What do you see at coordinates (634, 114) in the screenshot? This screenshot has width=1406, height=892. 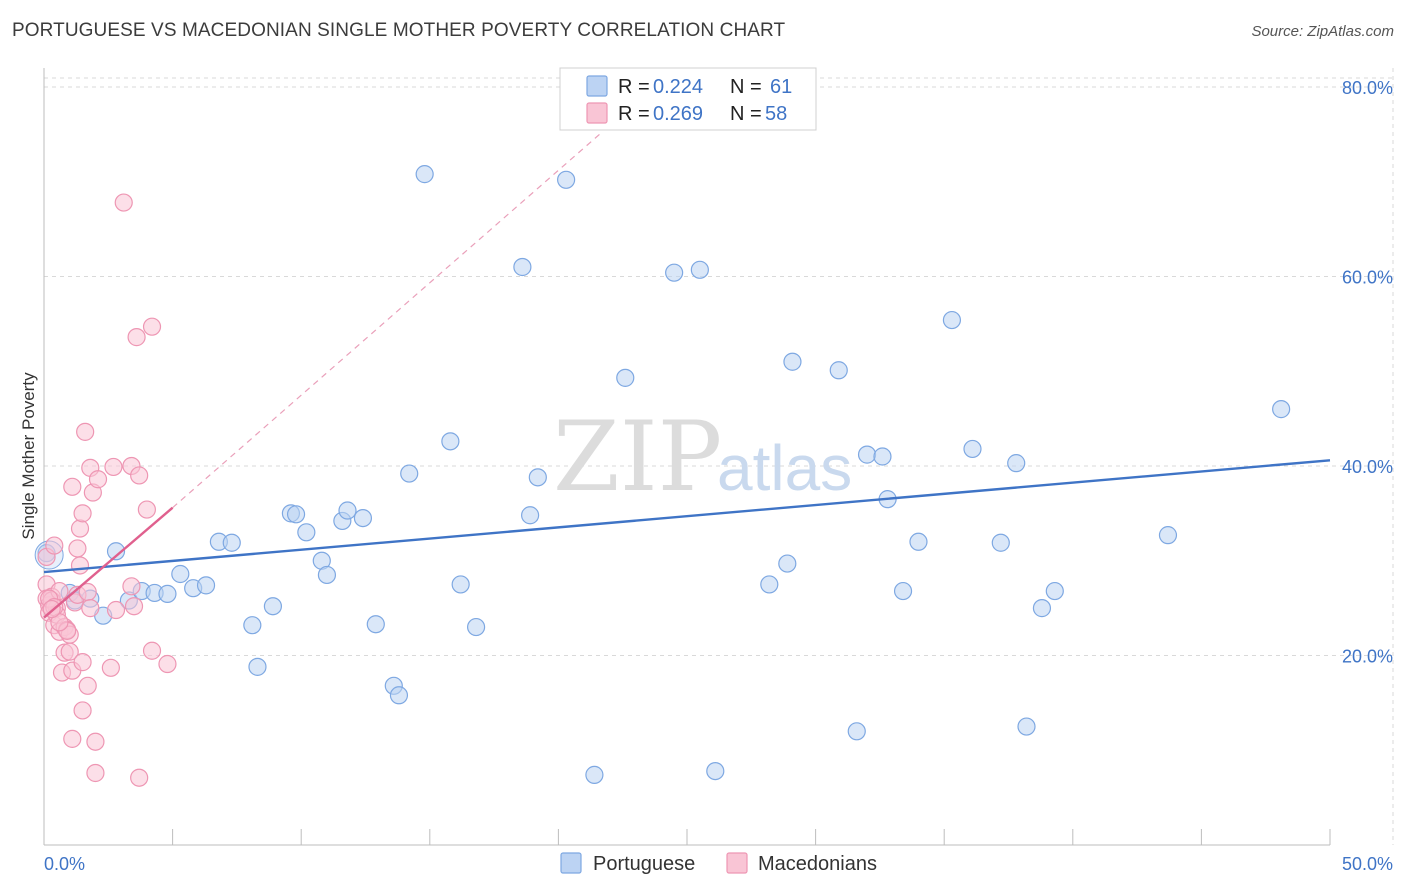 I see `legend-r-label-2: R =` at bounding box center [634, 114].